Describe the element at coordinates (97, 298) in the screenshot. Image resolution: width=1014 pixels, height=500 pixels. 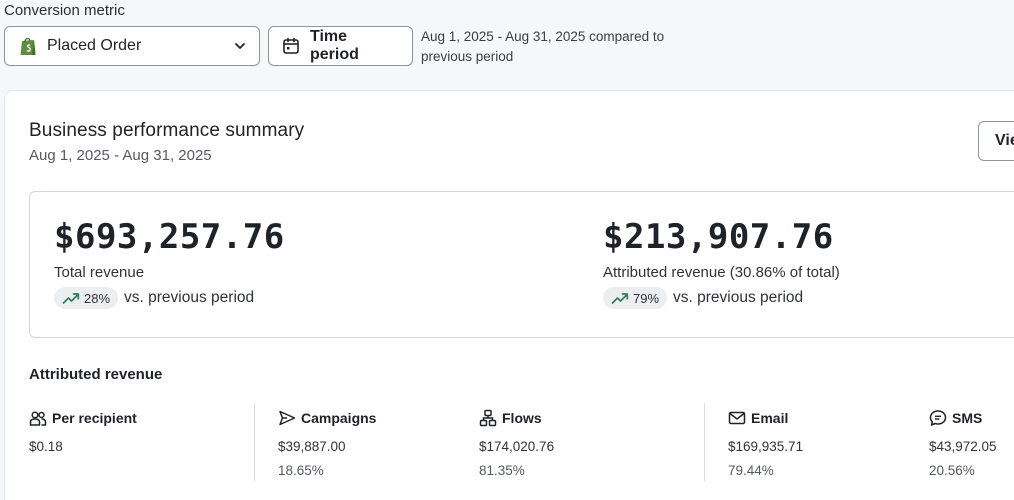
I see `trend-percent: 28%` at that location.